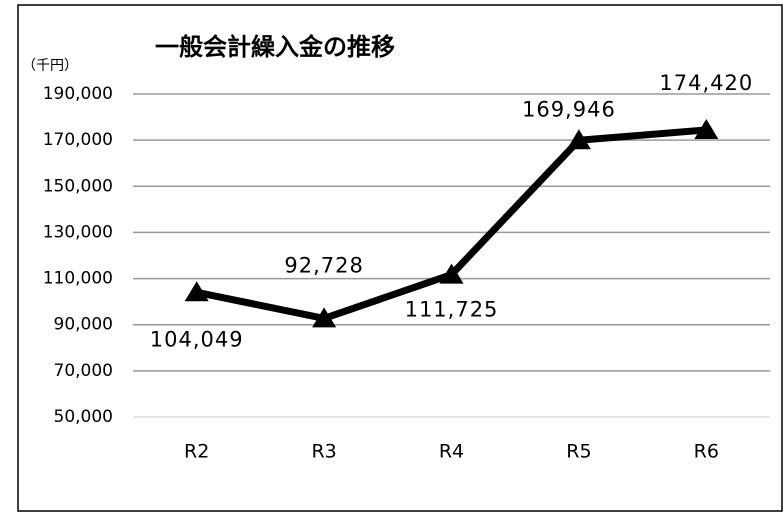 The height and width of the screenshot is (512, 783). I want to click on data-label: 174,420, so click(706, 83).